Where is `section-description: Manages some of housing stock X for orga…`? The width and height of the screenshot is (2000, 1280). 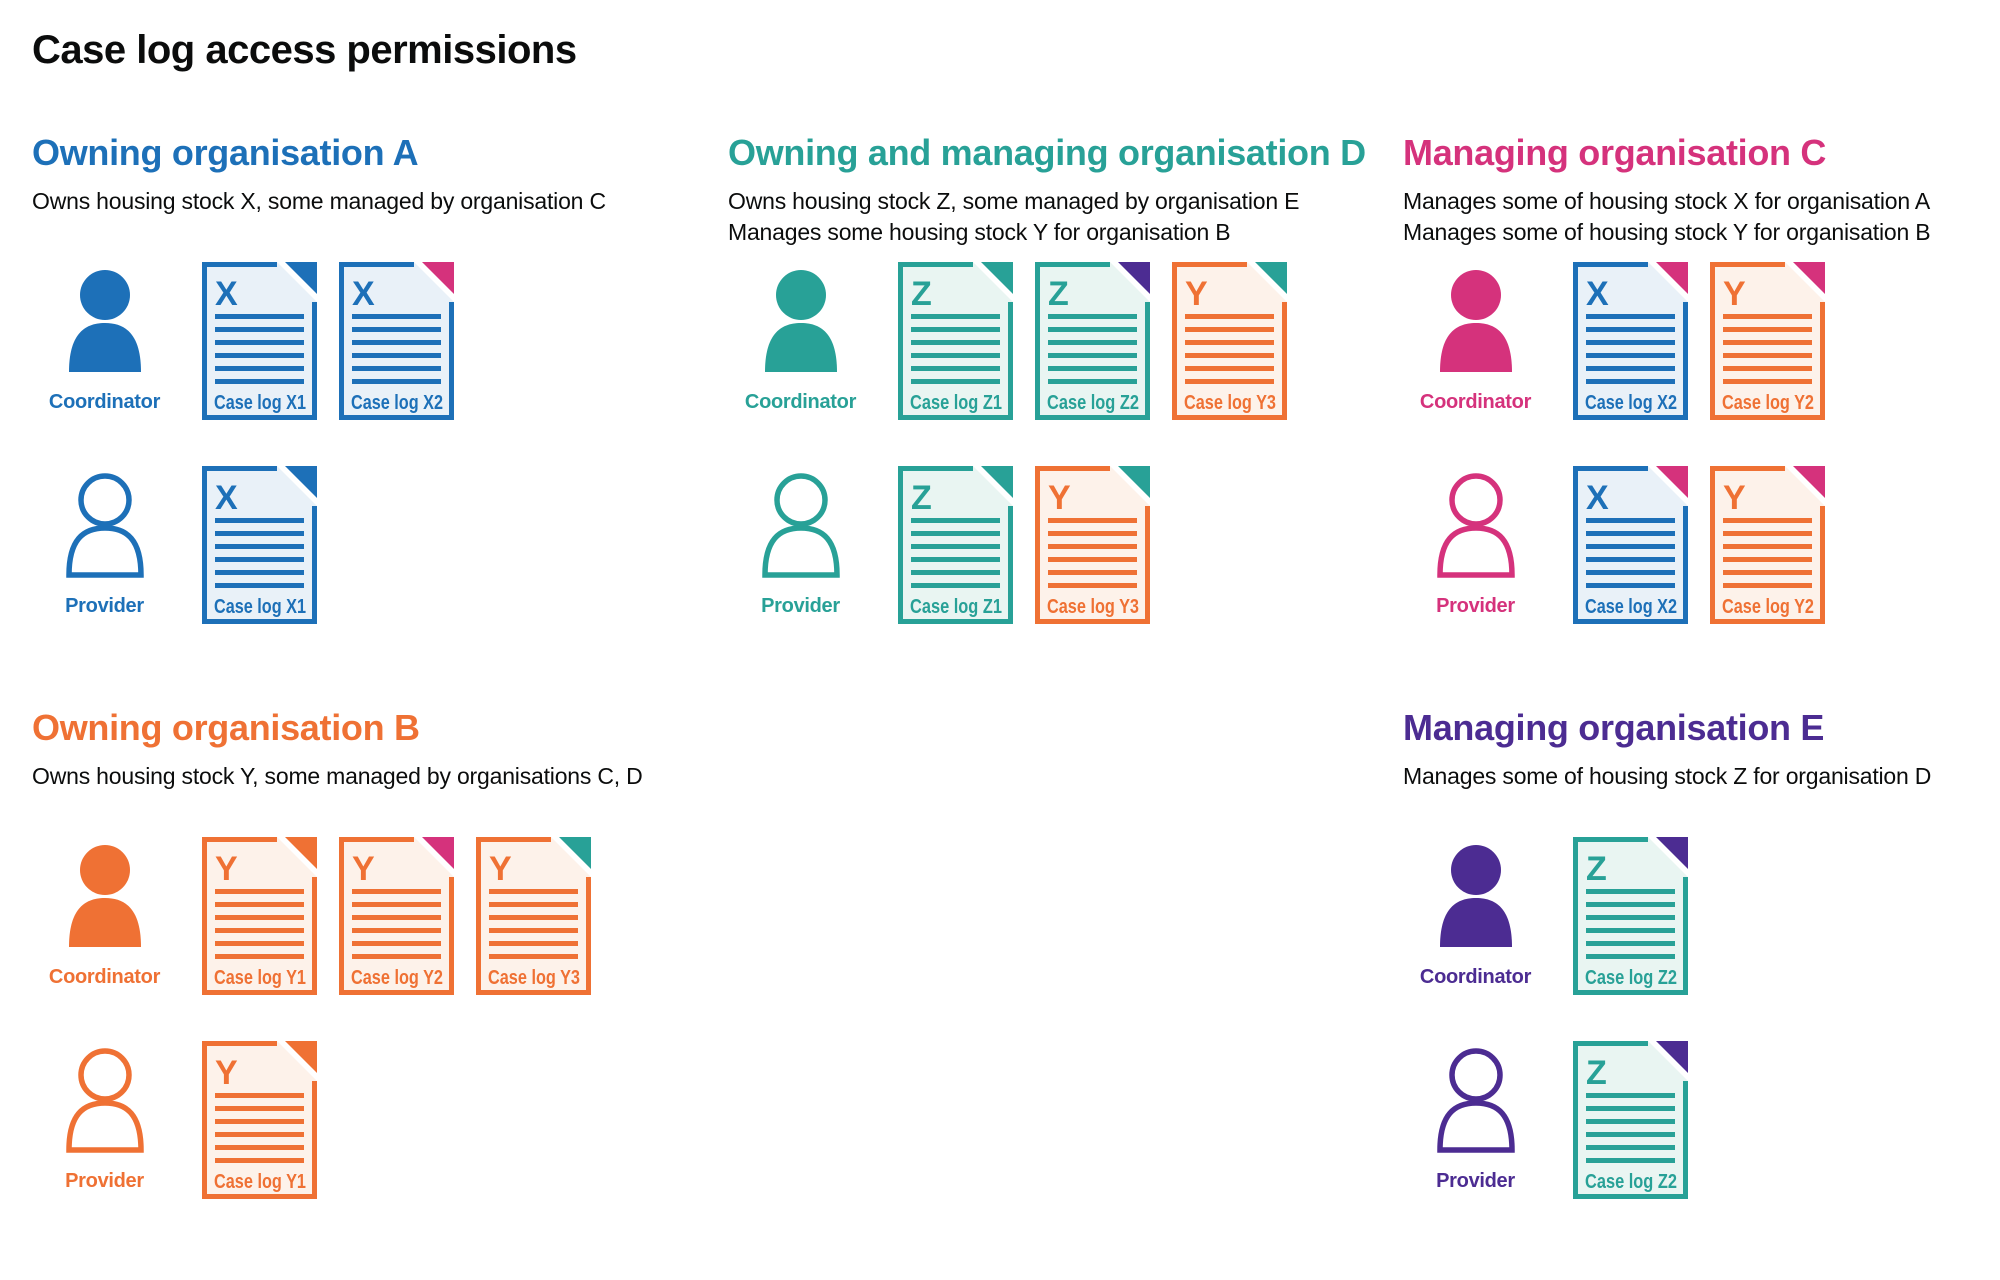 section-description: Manages some of housing stock X for orga… is located at coordinates (1698, 218).